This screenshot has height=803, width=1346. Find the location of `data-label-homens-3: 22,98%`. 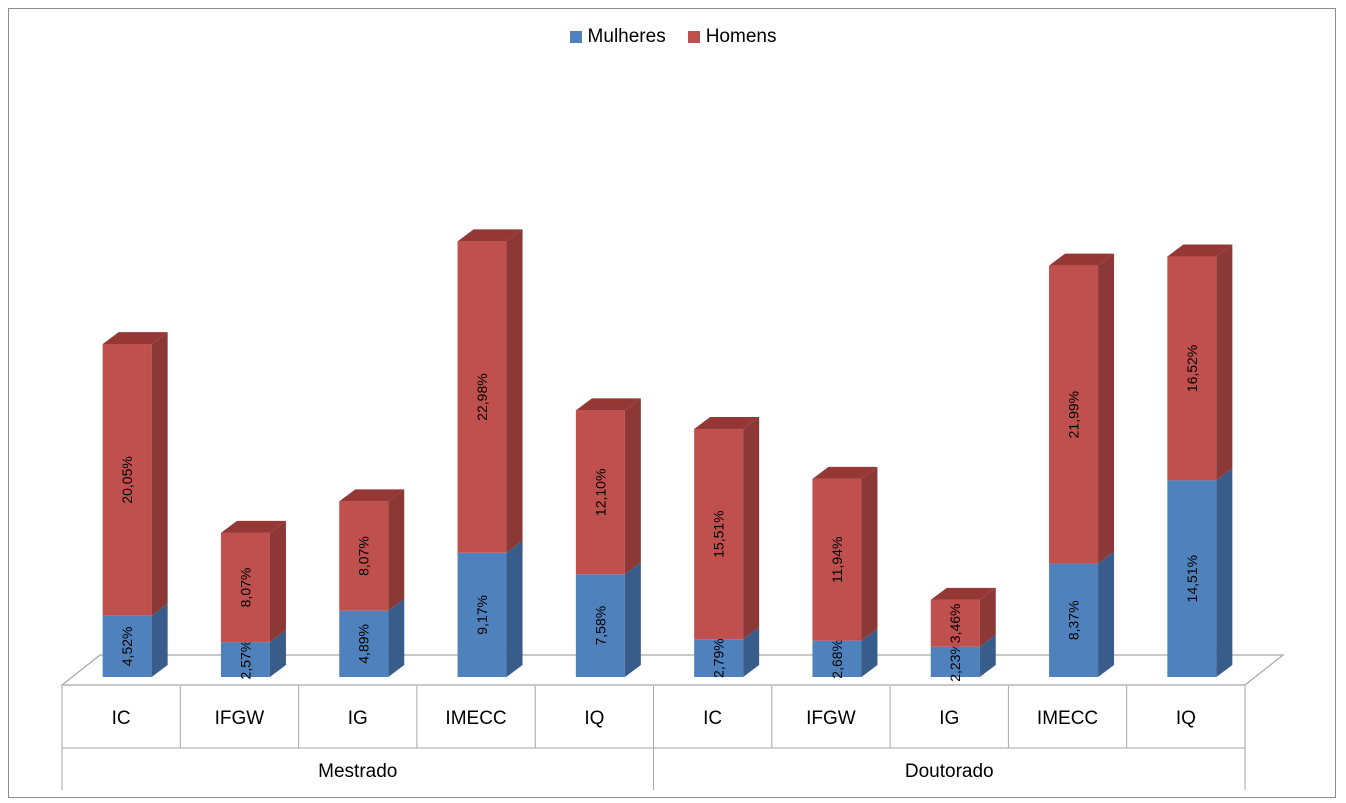

data-label-homens-3: 22,98% is located at coordinates (482, 396).